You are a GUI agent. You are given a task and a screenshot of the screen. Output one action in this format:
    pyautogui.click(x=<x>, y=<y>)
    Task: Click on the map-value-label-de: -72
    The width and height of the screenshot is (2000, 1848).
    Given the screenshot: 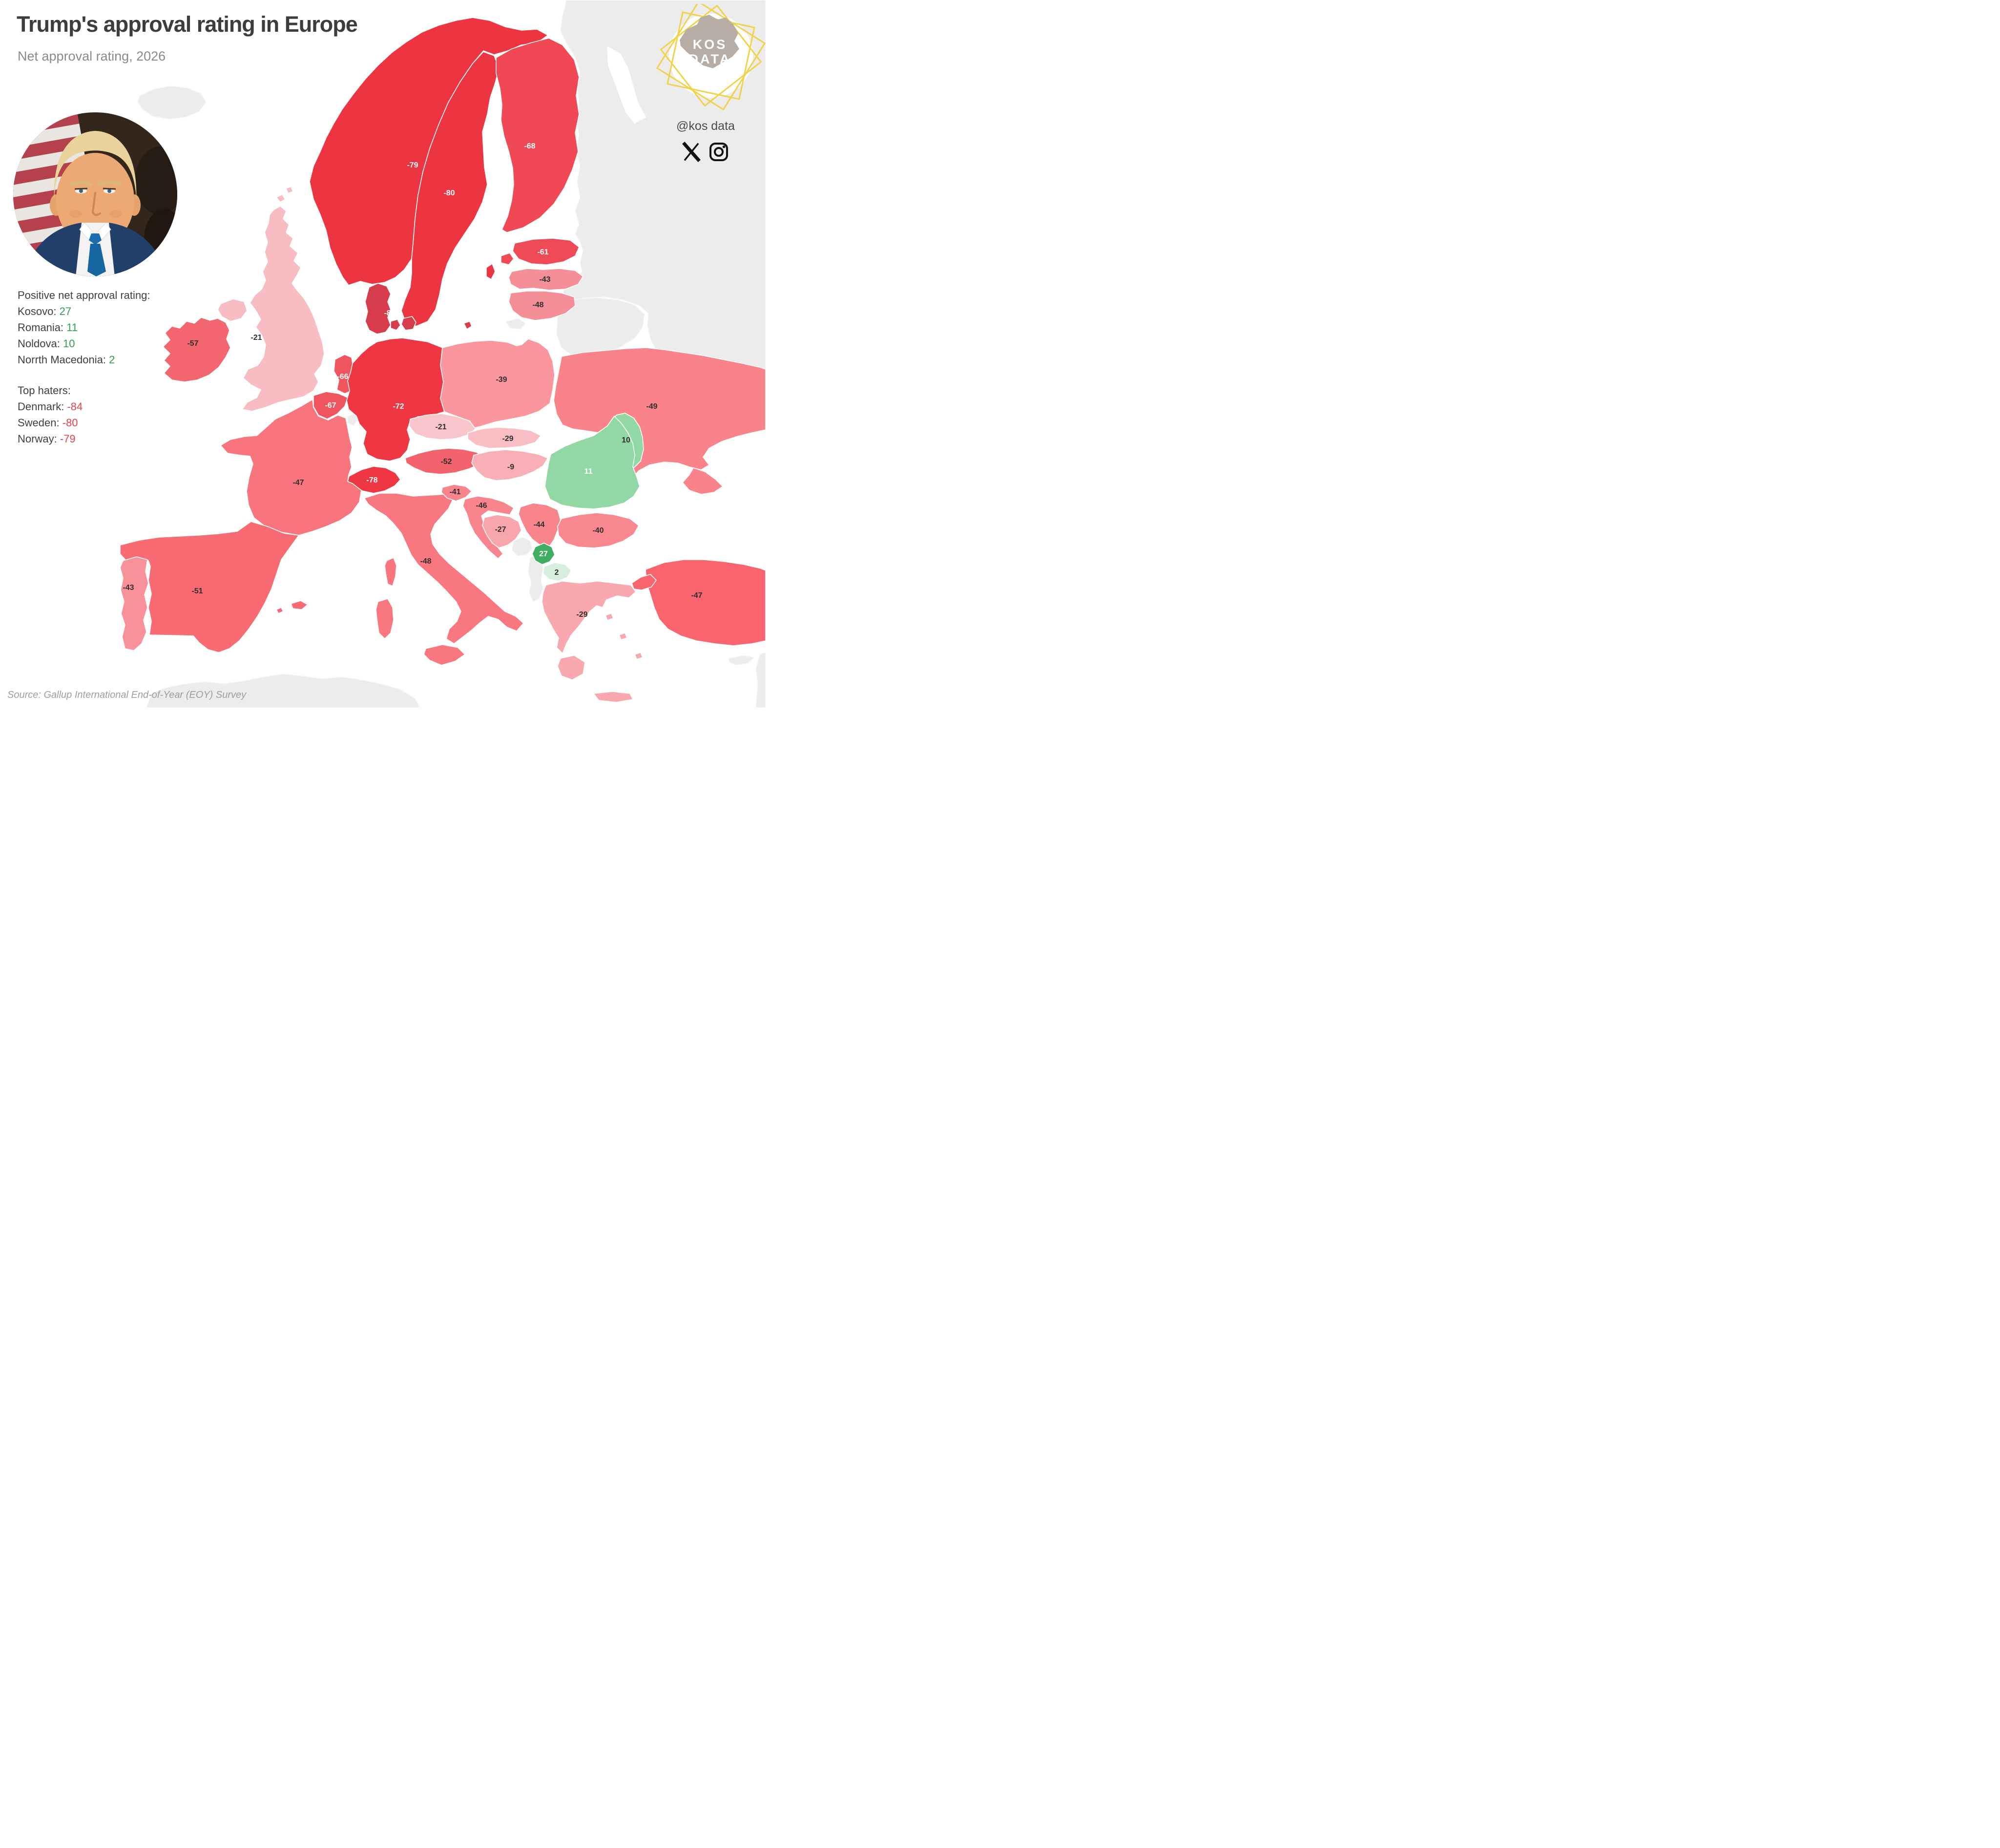 What is the action you would take?
    pyautogui.click(x=398, y=406)
    